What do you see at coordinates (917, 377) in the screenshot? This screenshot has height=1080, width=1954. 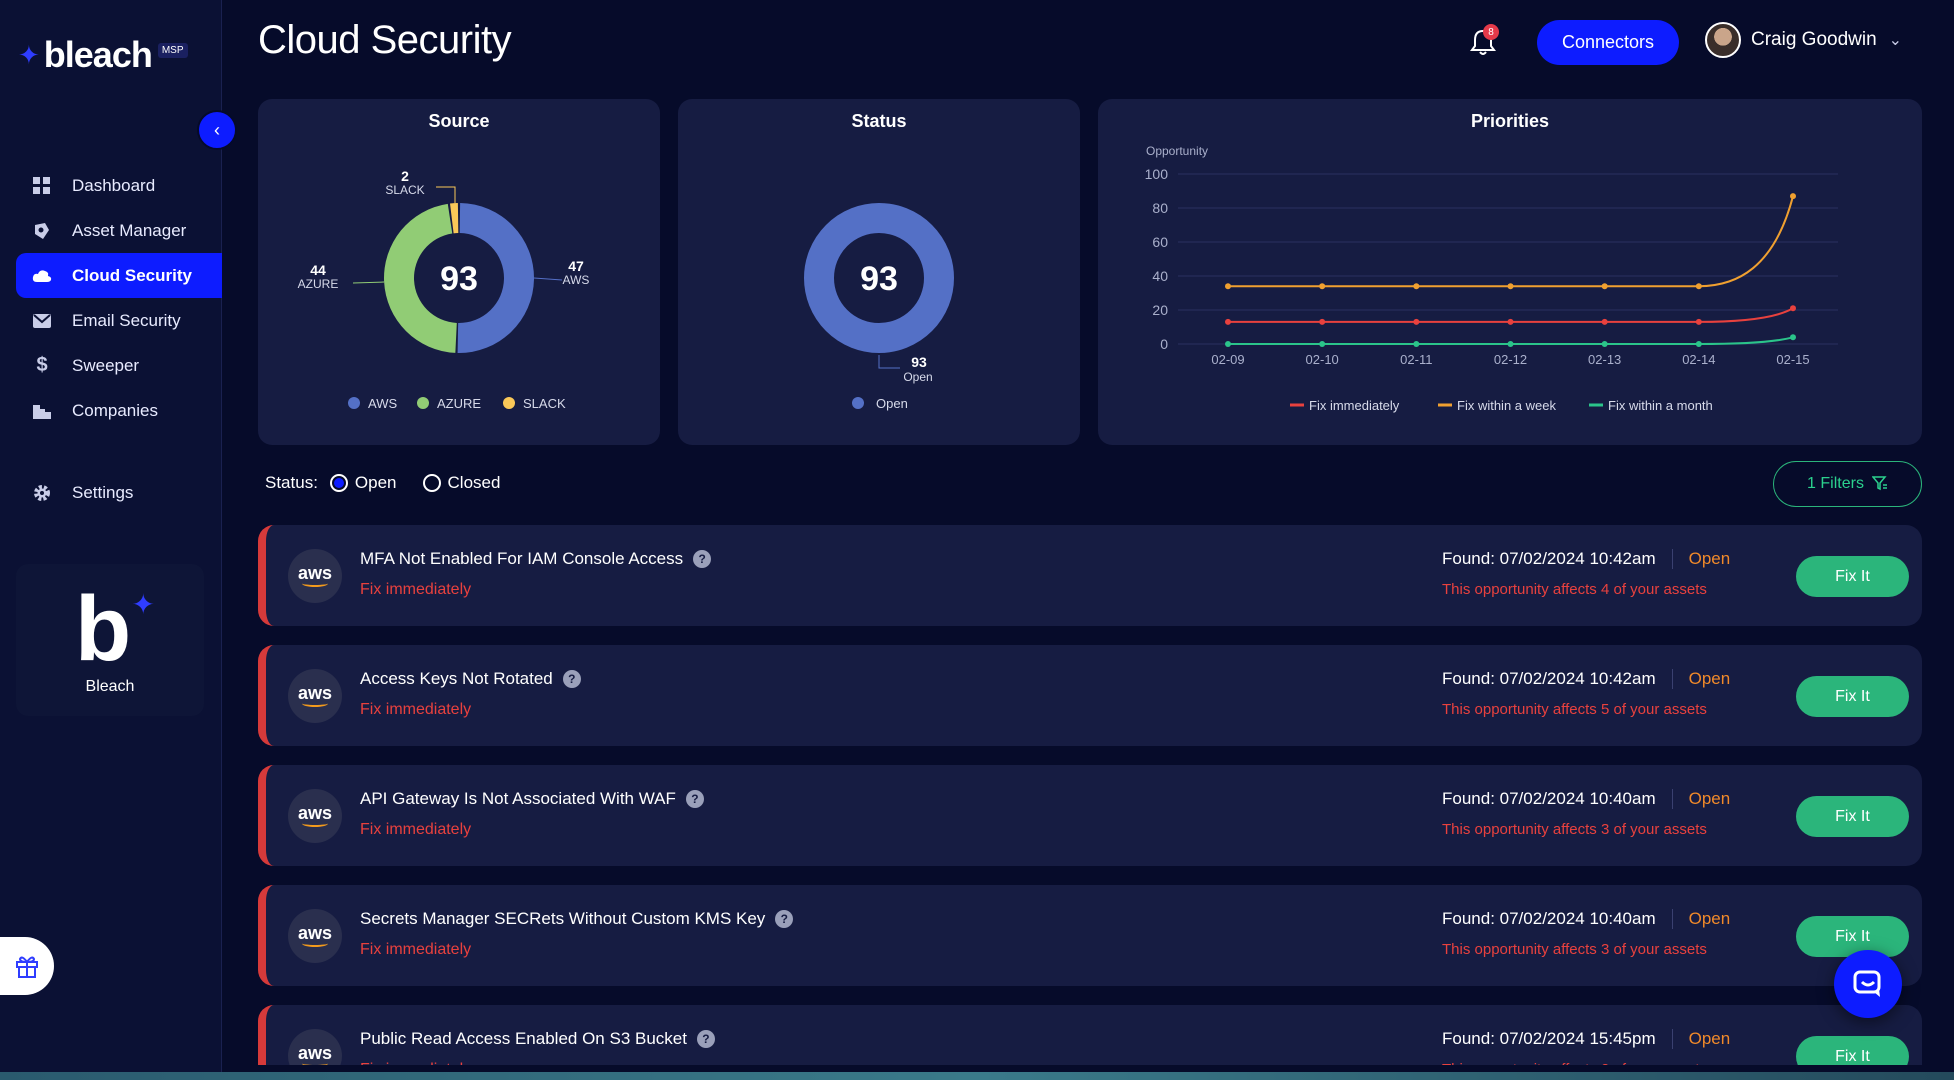 I see `data-label-name: Open` at bounding box center [917, 377].